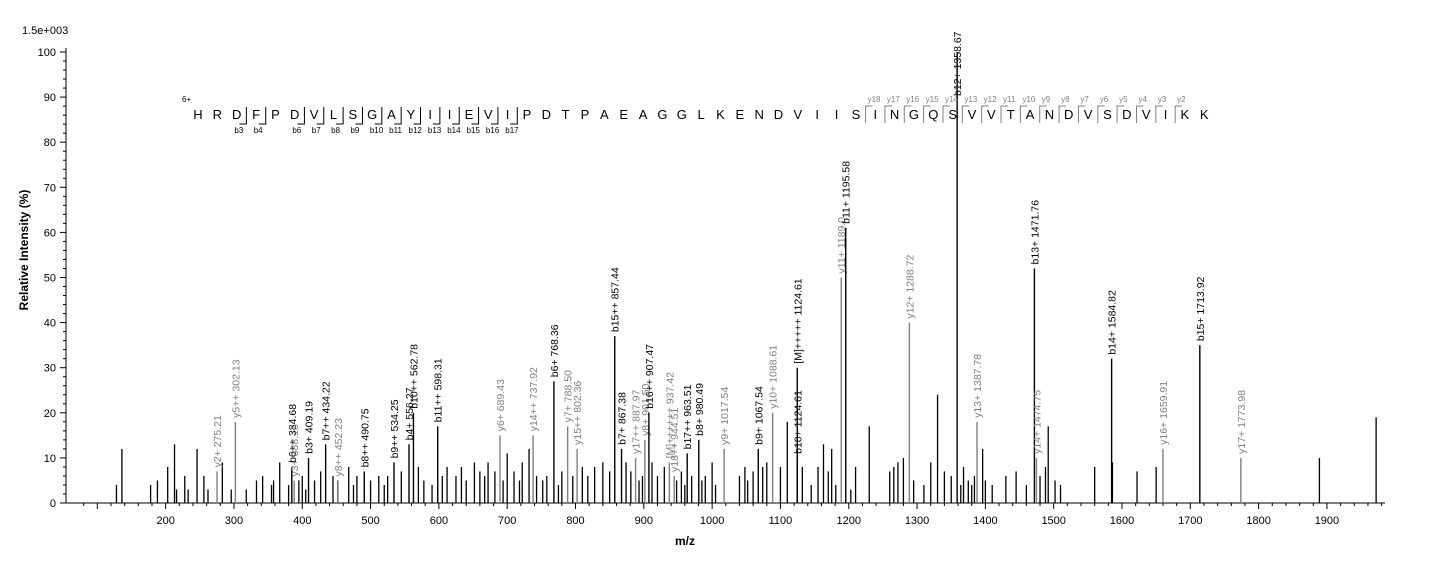 The width and height of the screenshot is (1436, 562). What do you see at coordinates (1035, 232) in the screenshot?
I see `peak-data-label: b13+ 1471.76` at bounding box center [1035, 232].